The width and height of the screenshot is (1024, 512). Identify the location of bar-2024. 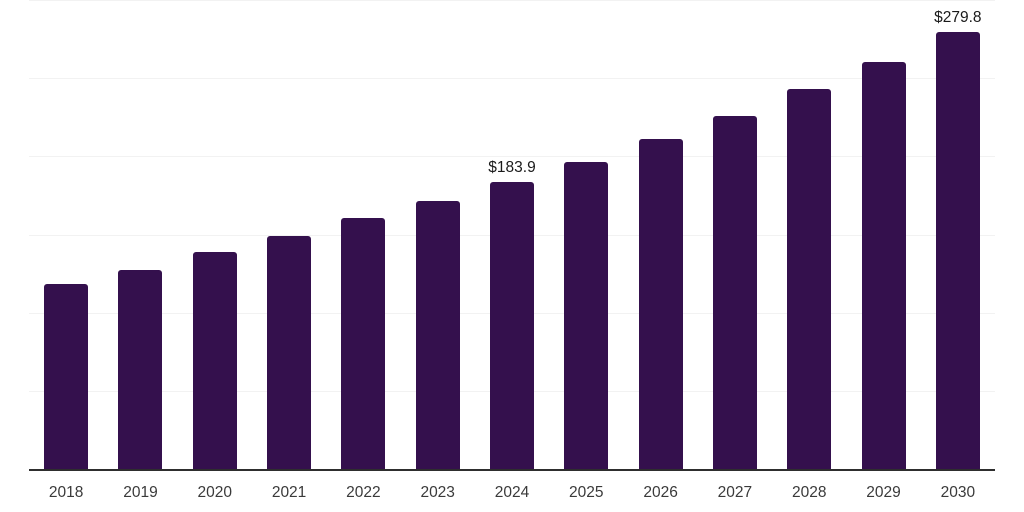
(512, 325).